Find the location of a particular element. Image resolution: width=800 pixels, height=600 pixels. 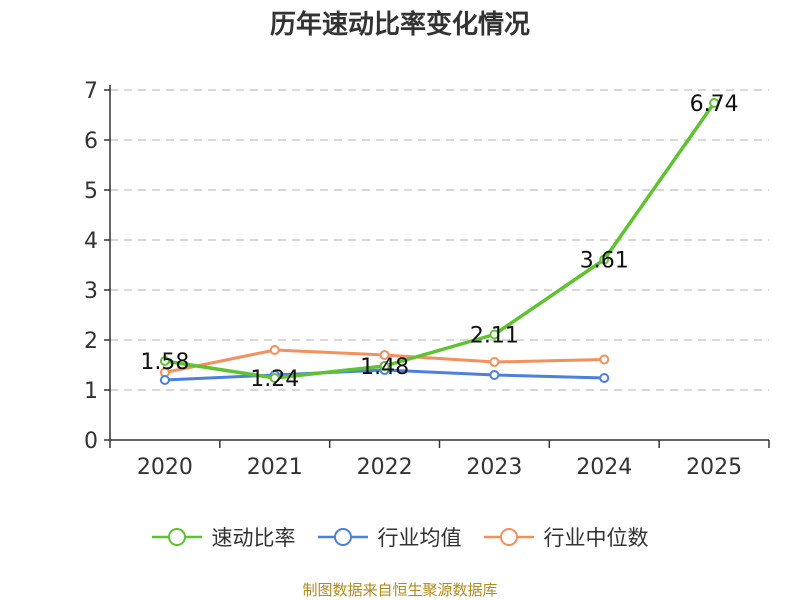

y-tick-label-1: 1 is located at coordinates (91, 391).